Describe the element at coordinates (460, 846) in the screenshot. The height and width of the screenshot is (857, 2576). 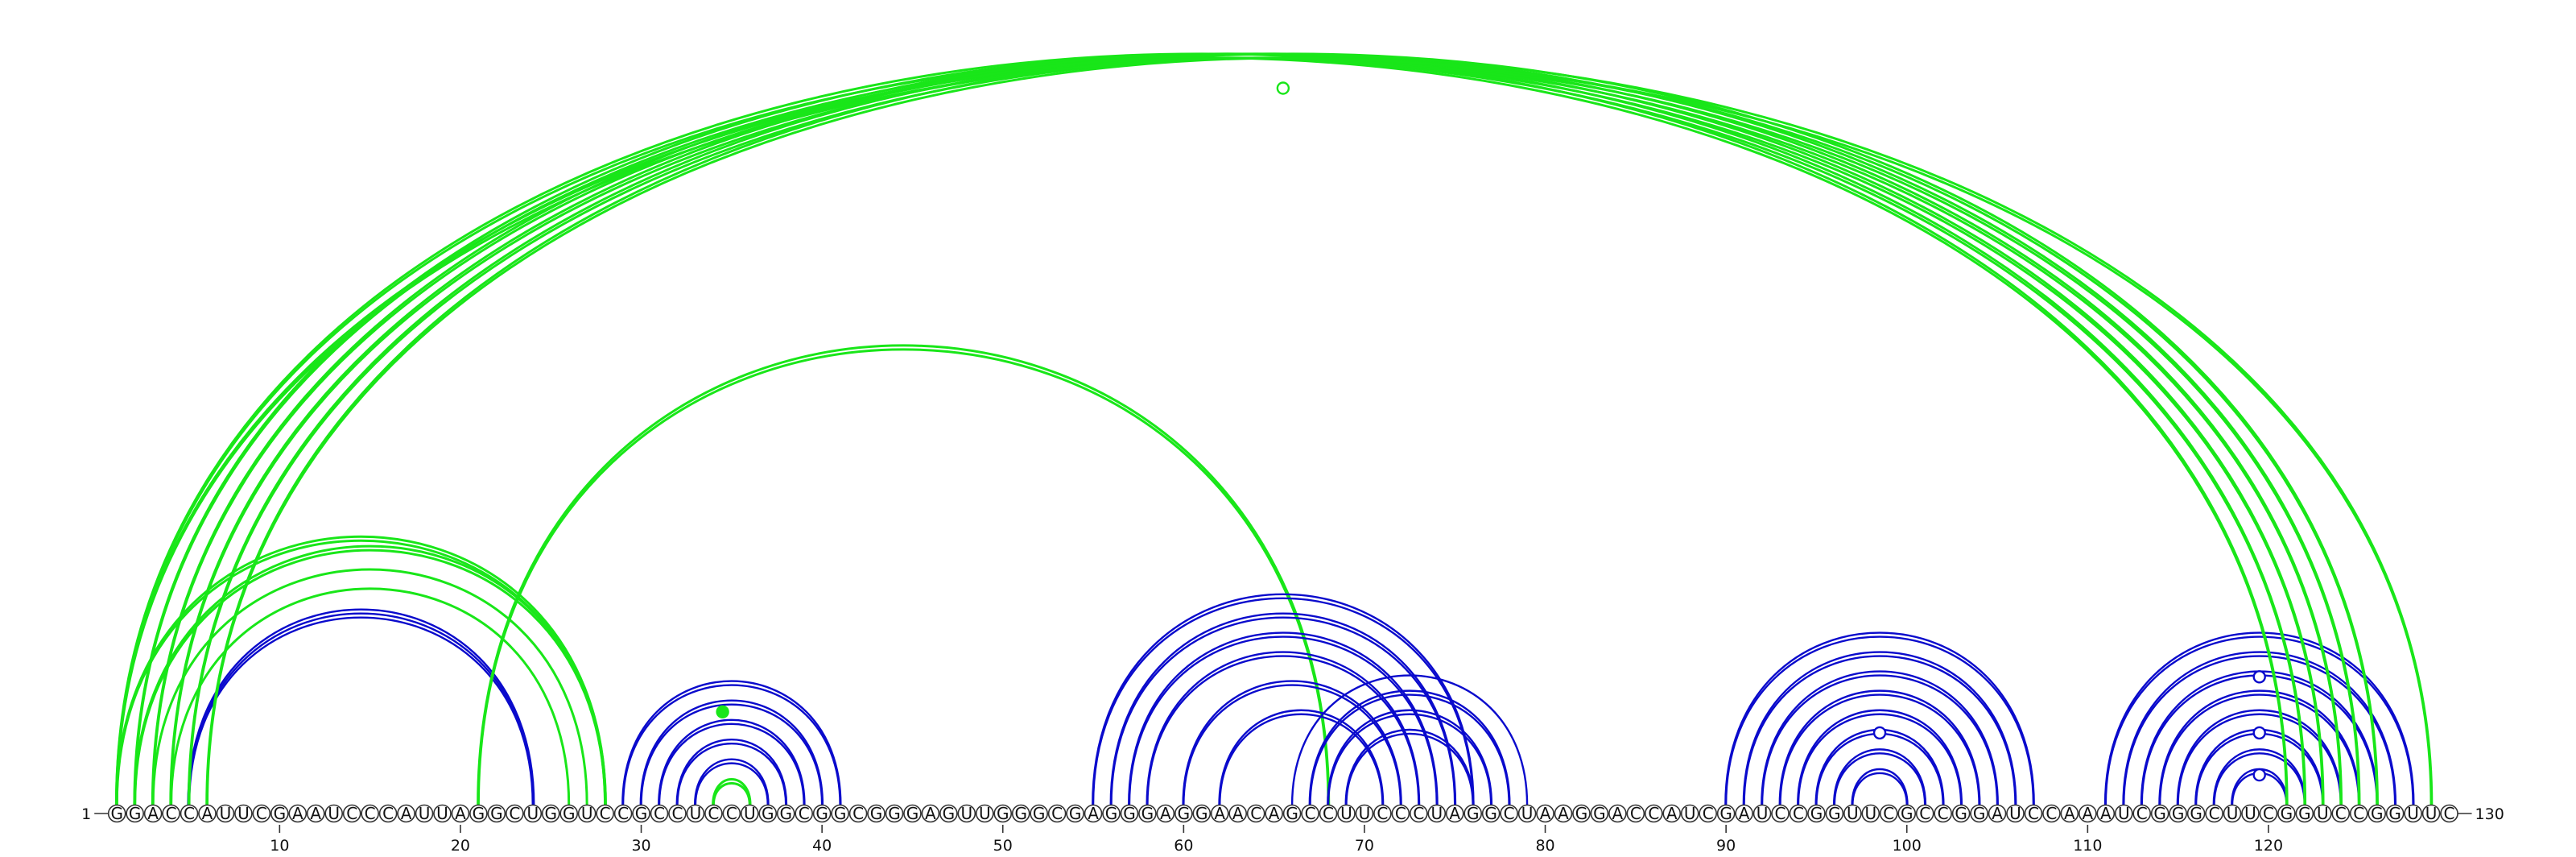
I see `axis-tick-label: 20` at that location.